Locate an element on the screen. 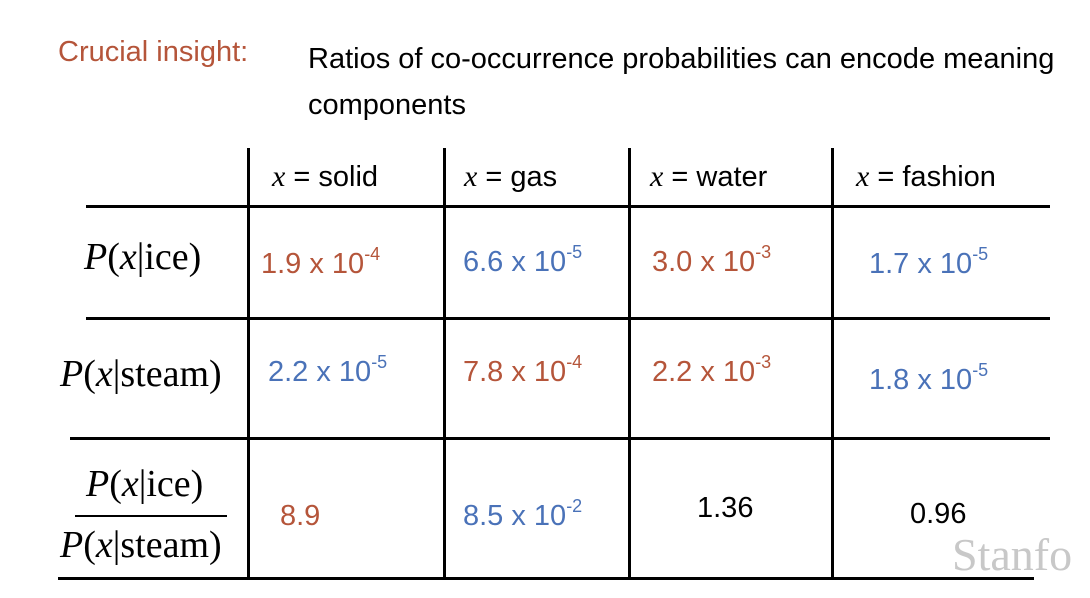  ratio-solid: 8.9 is located at coordinates (300, 516).